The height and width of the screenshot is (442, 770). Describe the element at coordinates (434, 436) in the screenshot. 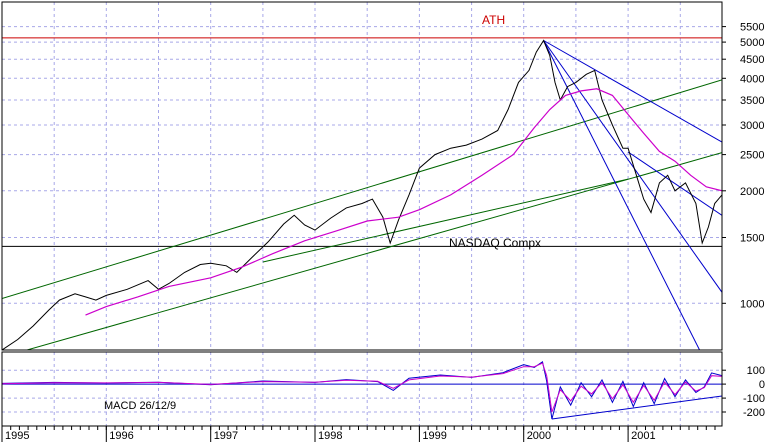

I see `x-tick-label: 1999` at that location.